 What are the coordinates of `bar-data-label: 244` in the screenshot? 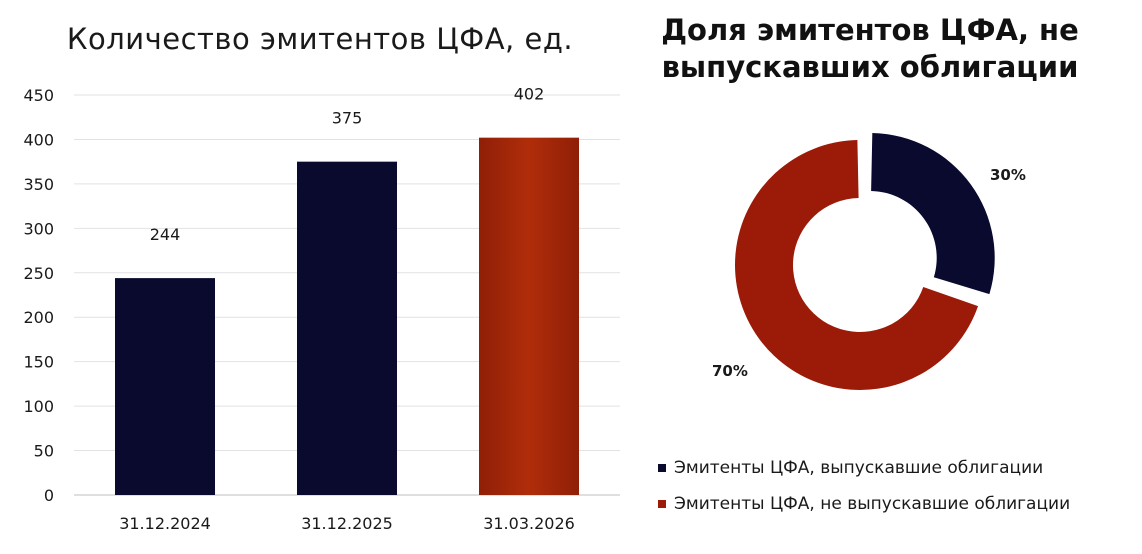 It's located at (165, 234).